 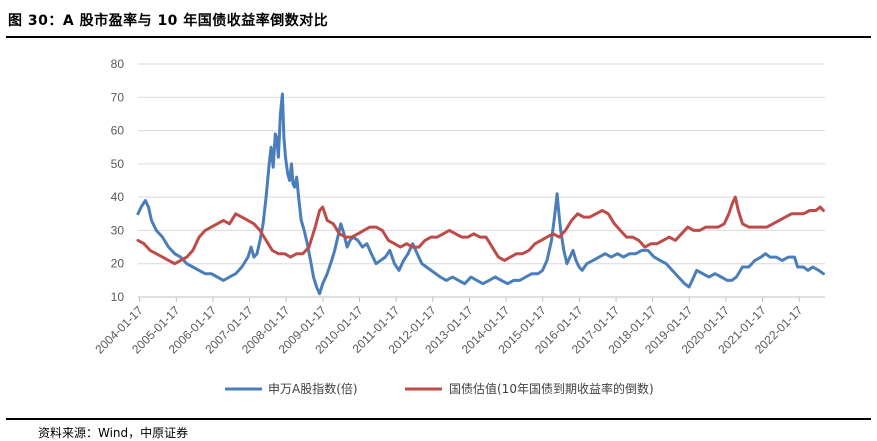 What do you see at coordinates (118, 197) in the screenshot?
I see `y-tick-label: 40` at bounding box center [118, 197].